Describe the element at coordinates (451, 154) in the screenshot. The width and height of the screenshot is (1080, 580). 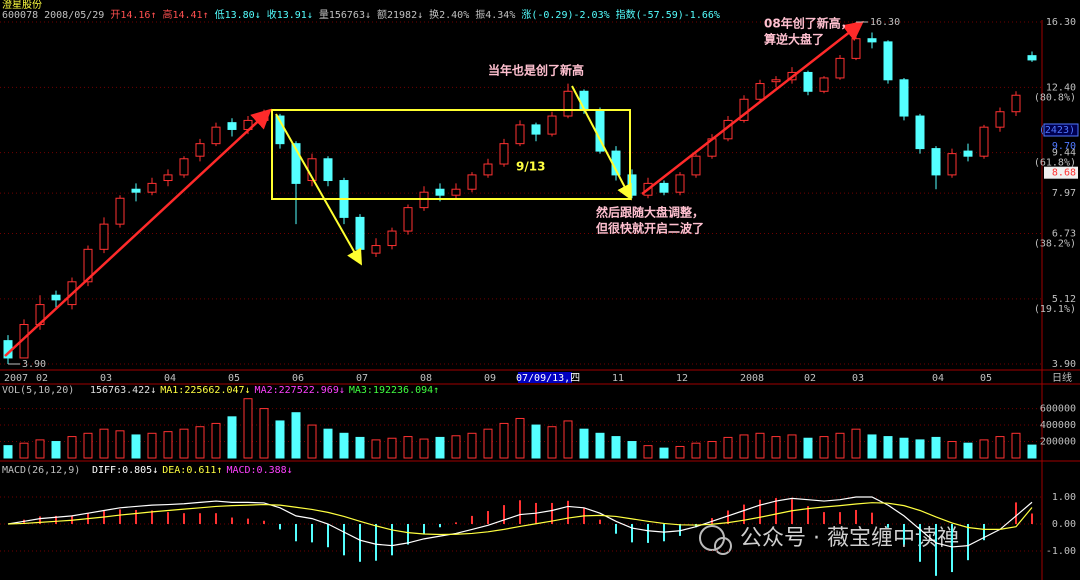
I see `range-box` at that location.